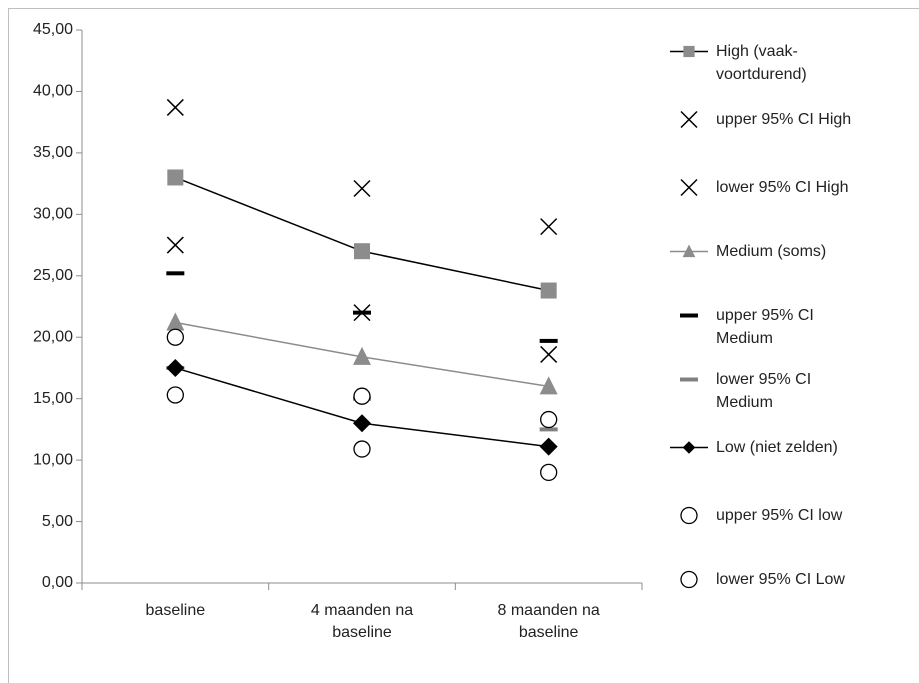 The height and width of the screenshot is (683, 919). I want to click on y-tick-label: 20,00, so click(53, 336).